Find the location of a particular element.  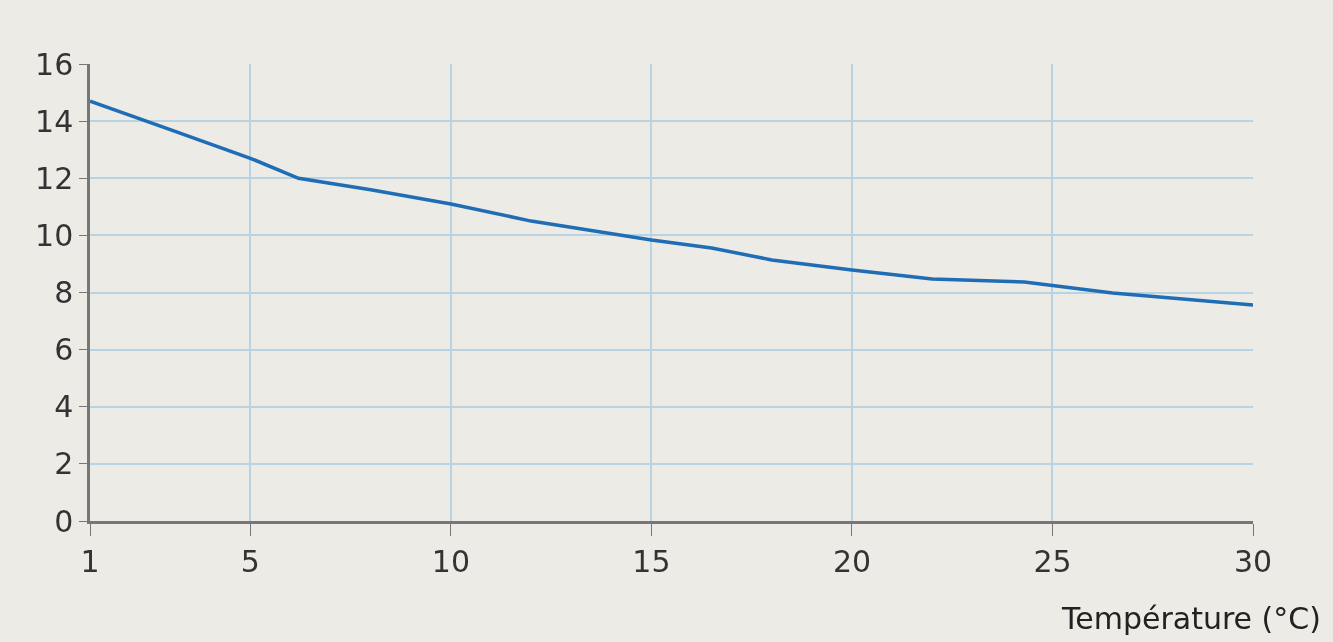

x-tick-label: 25 is located at coordinates (1052, 561).